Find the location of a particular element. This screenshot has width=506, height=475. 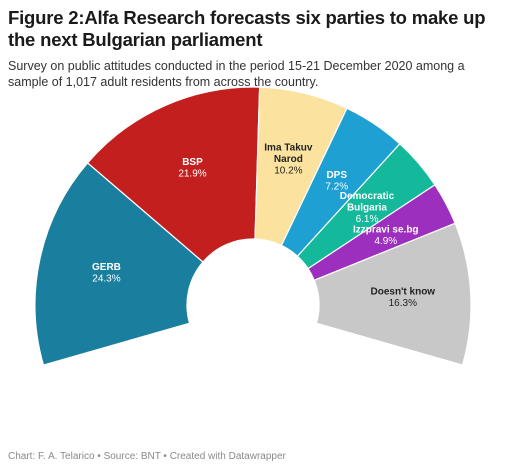

slice-value: 24.3% is located at coordinates (106, 279).